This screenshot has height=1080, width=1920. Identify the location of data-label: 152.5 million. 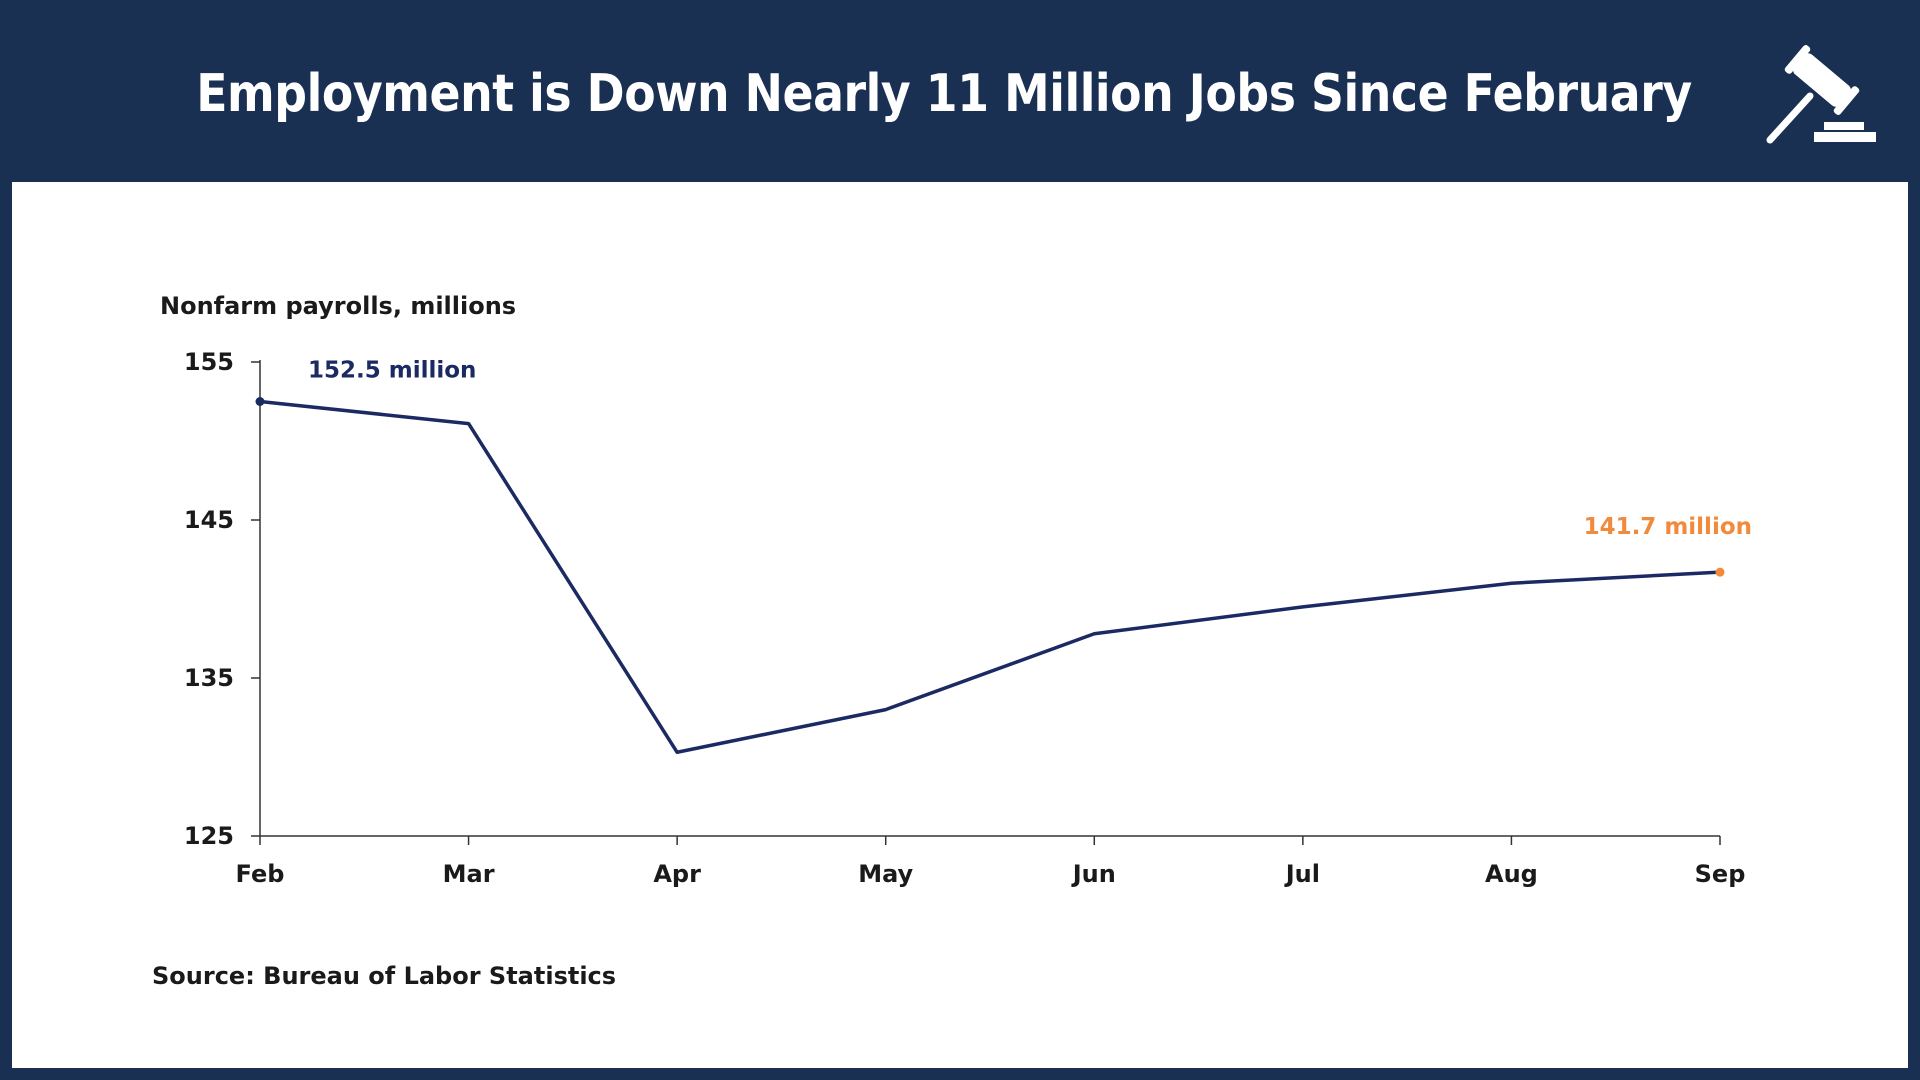
(392, 371).